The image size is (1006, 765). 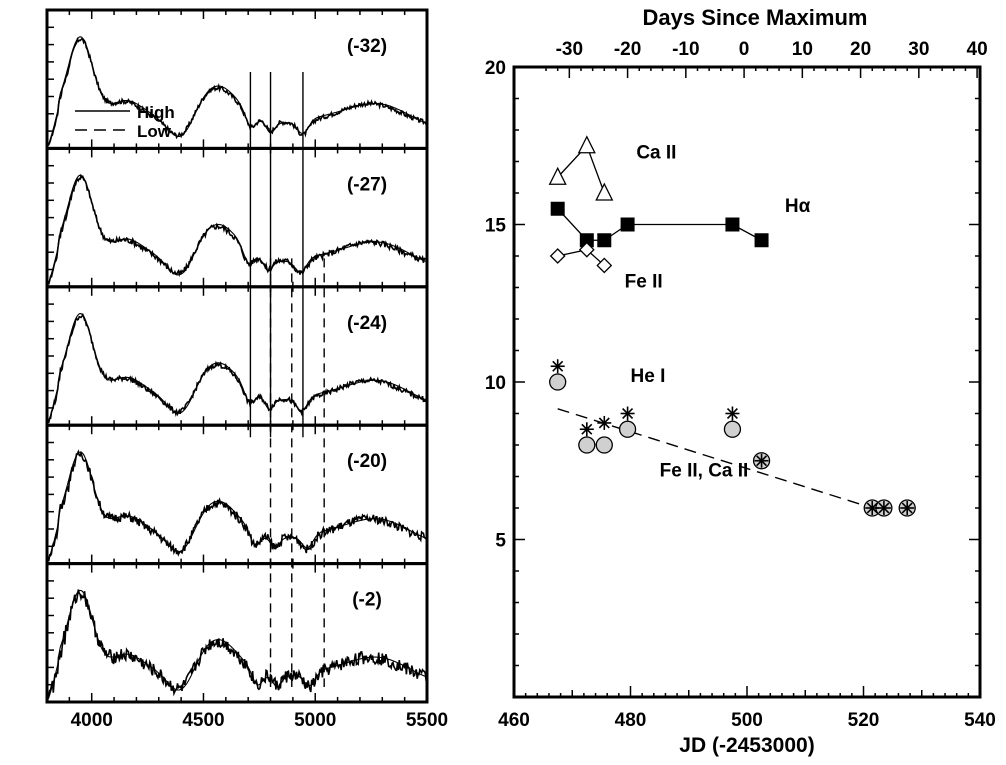 I want to click on epoch-label: (-27), so click(x=367, y=184).